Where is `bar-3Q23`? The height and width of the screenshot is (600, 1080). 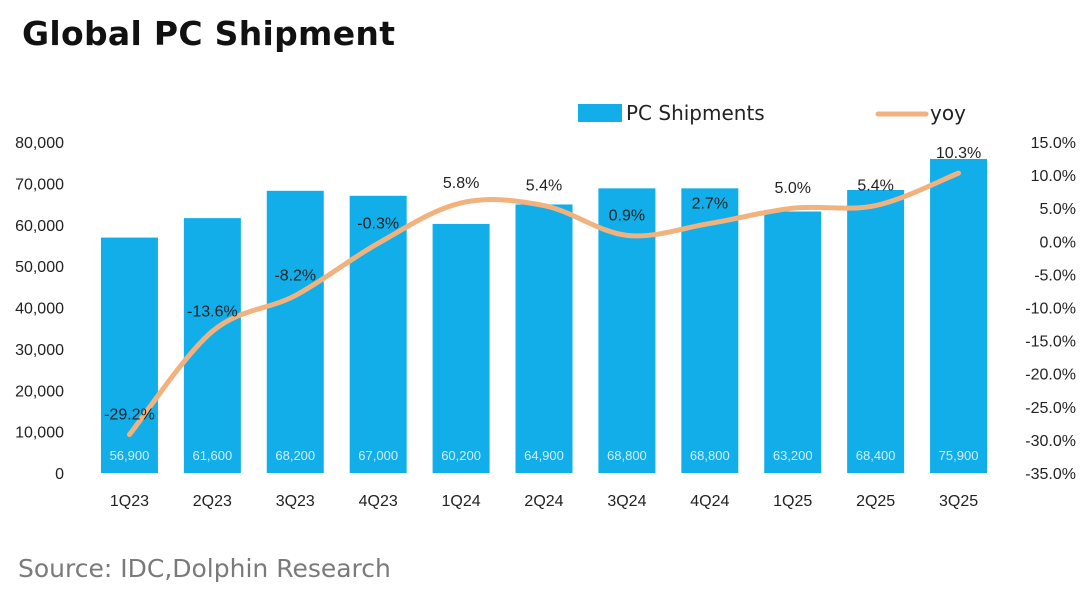 bar-3Q23 is located at coordinates (295, 331).